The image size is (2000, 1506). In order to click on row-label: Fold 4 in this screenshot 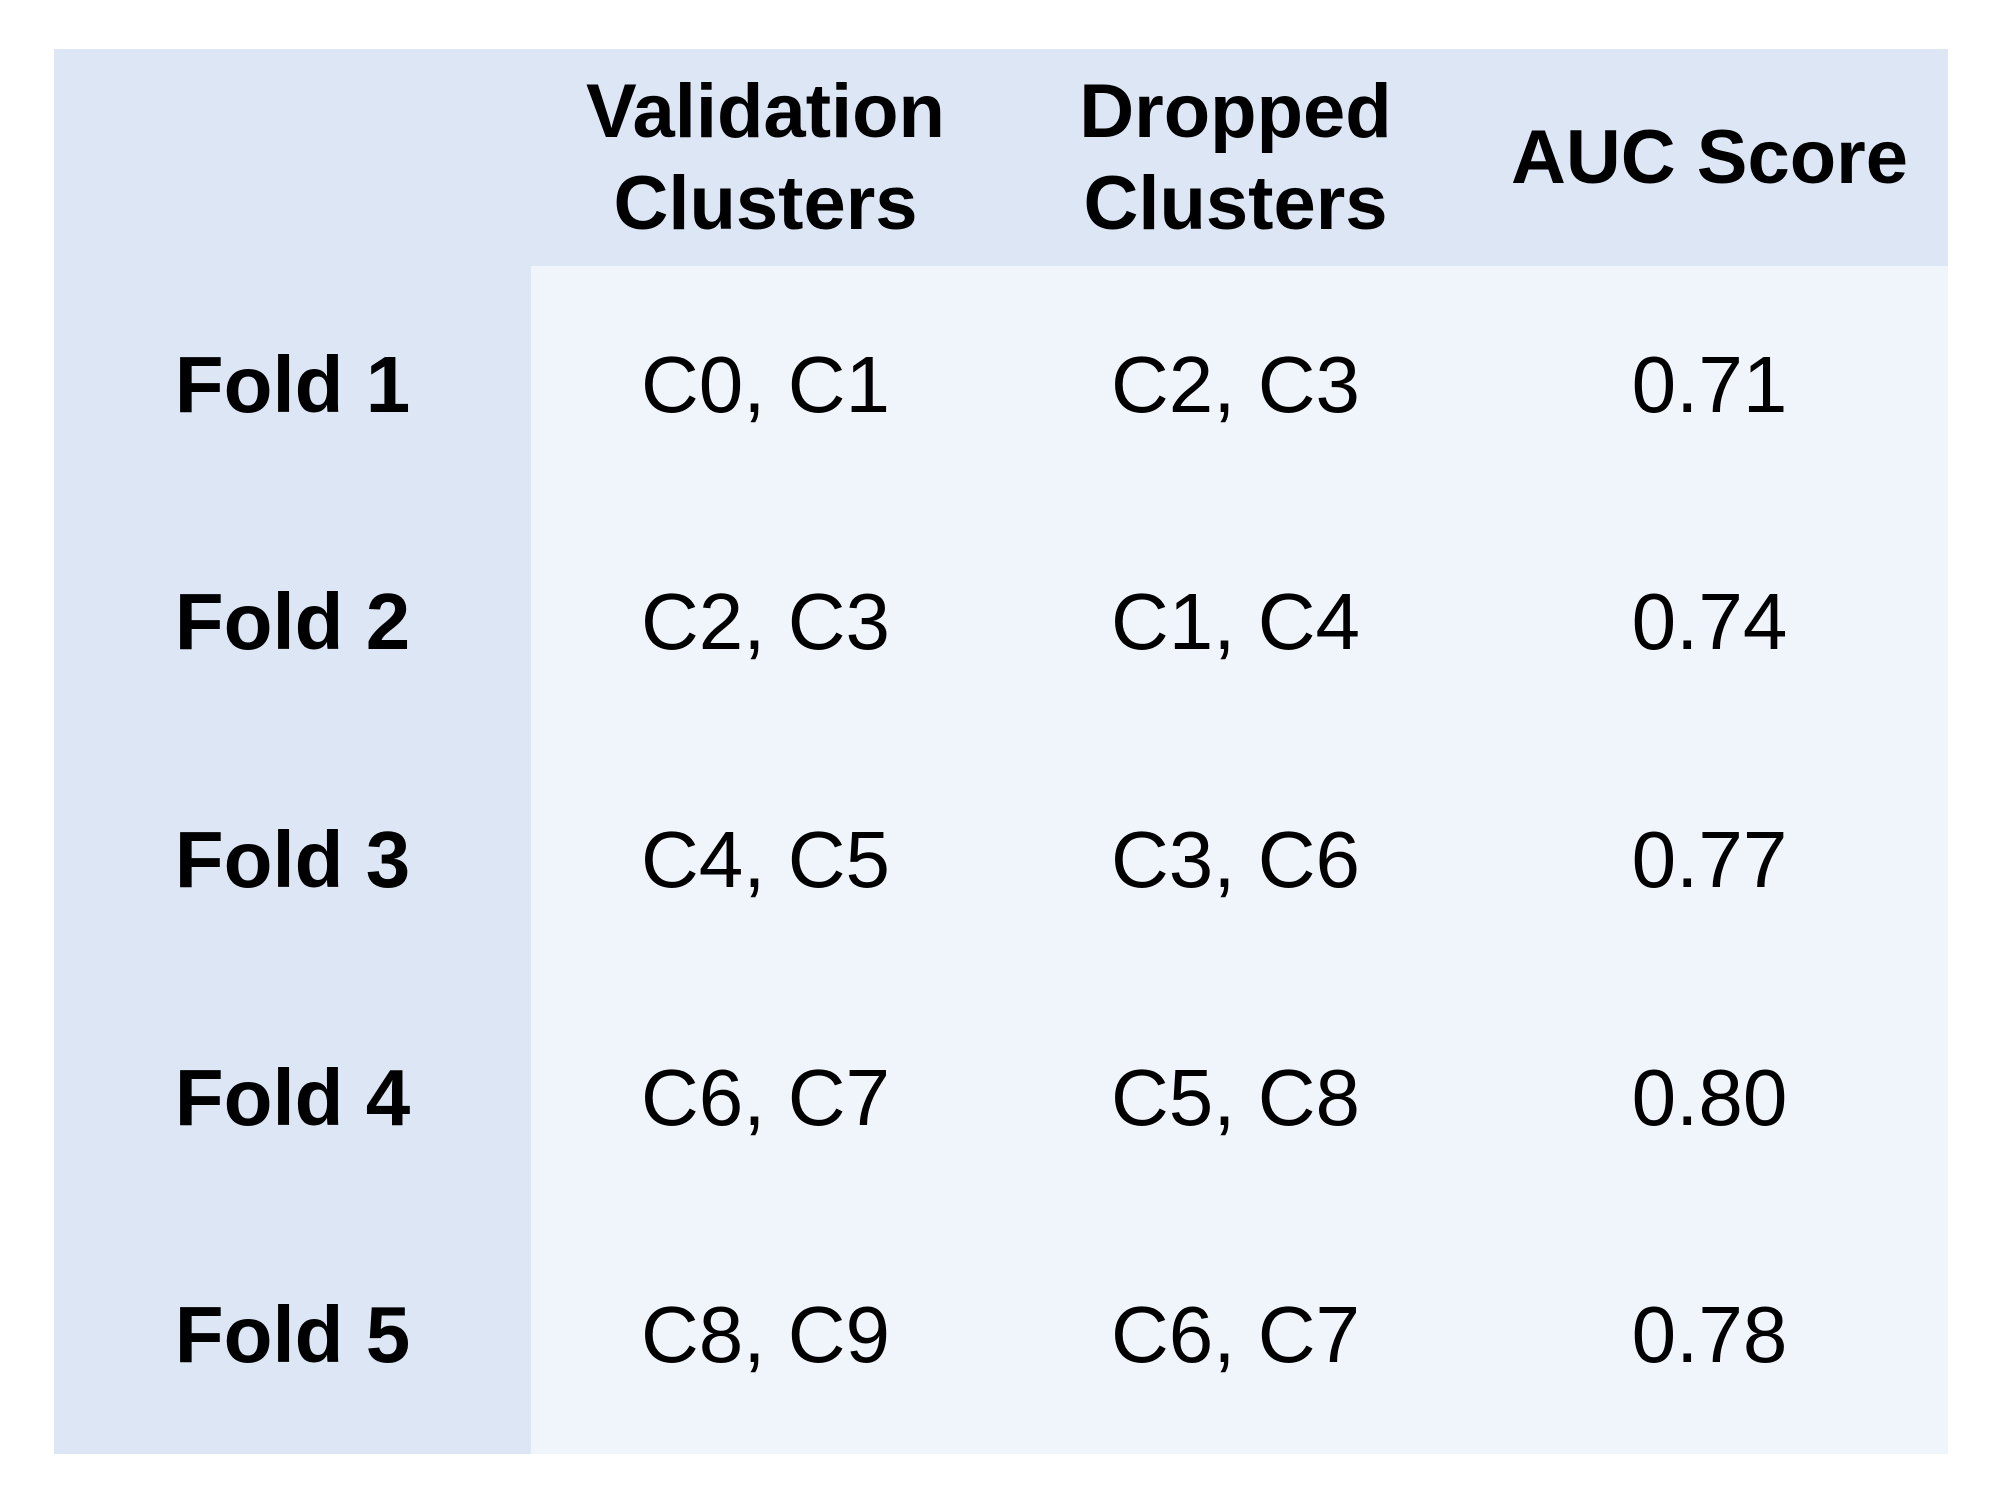, I will do `click(292, 1097)`.